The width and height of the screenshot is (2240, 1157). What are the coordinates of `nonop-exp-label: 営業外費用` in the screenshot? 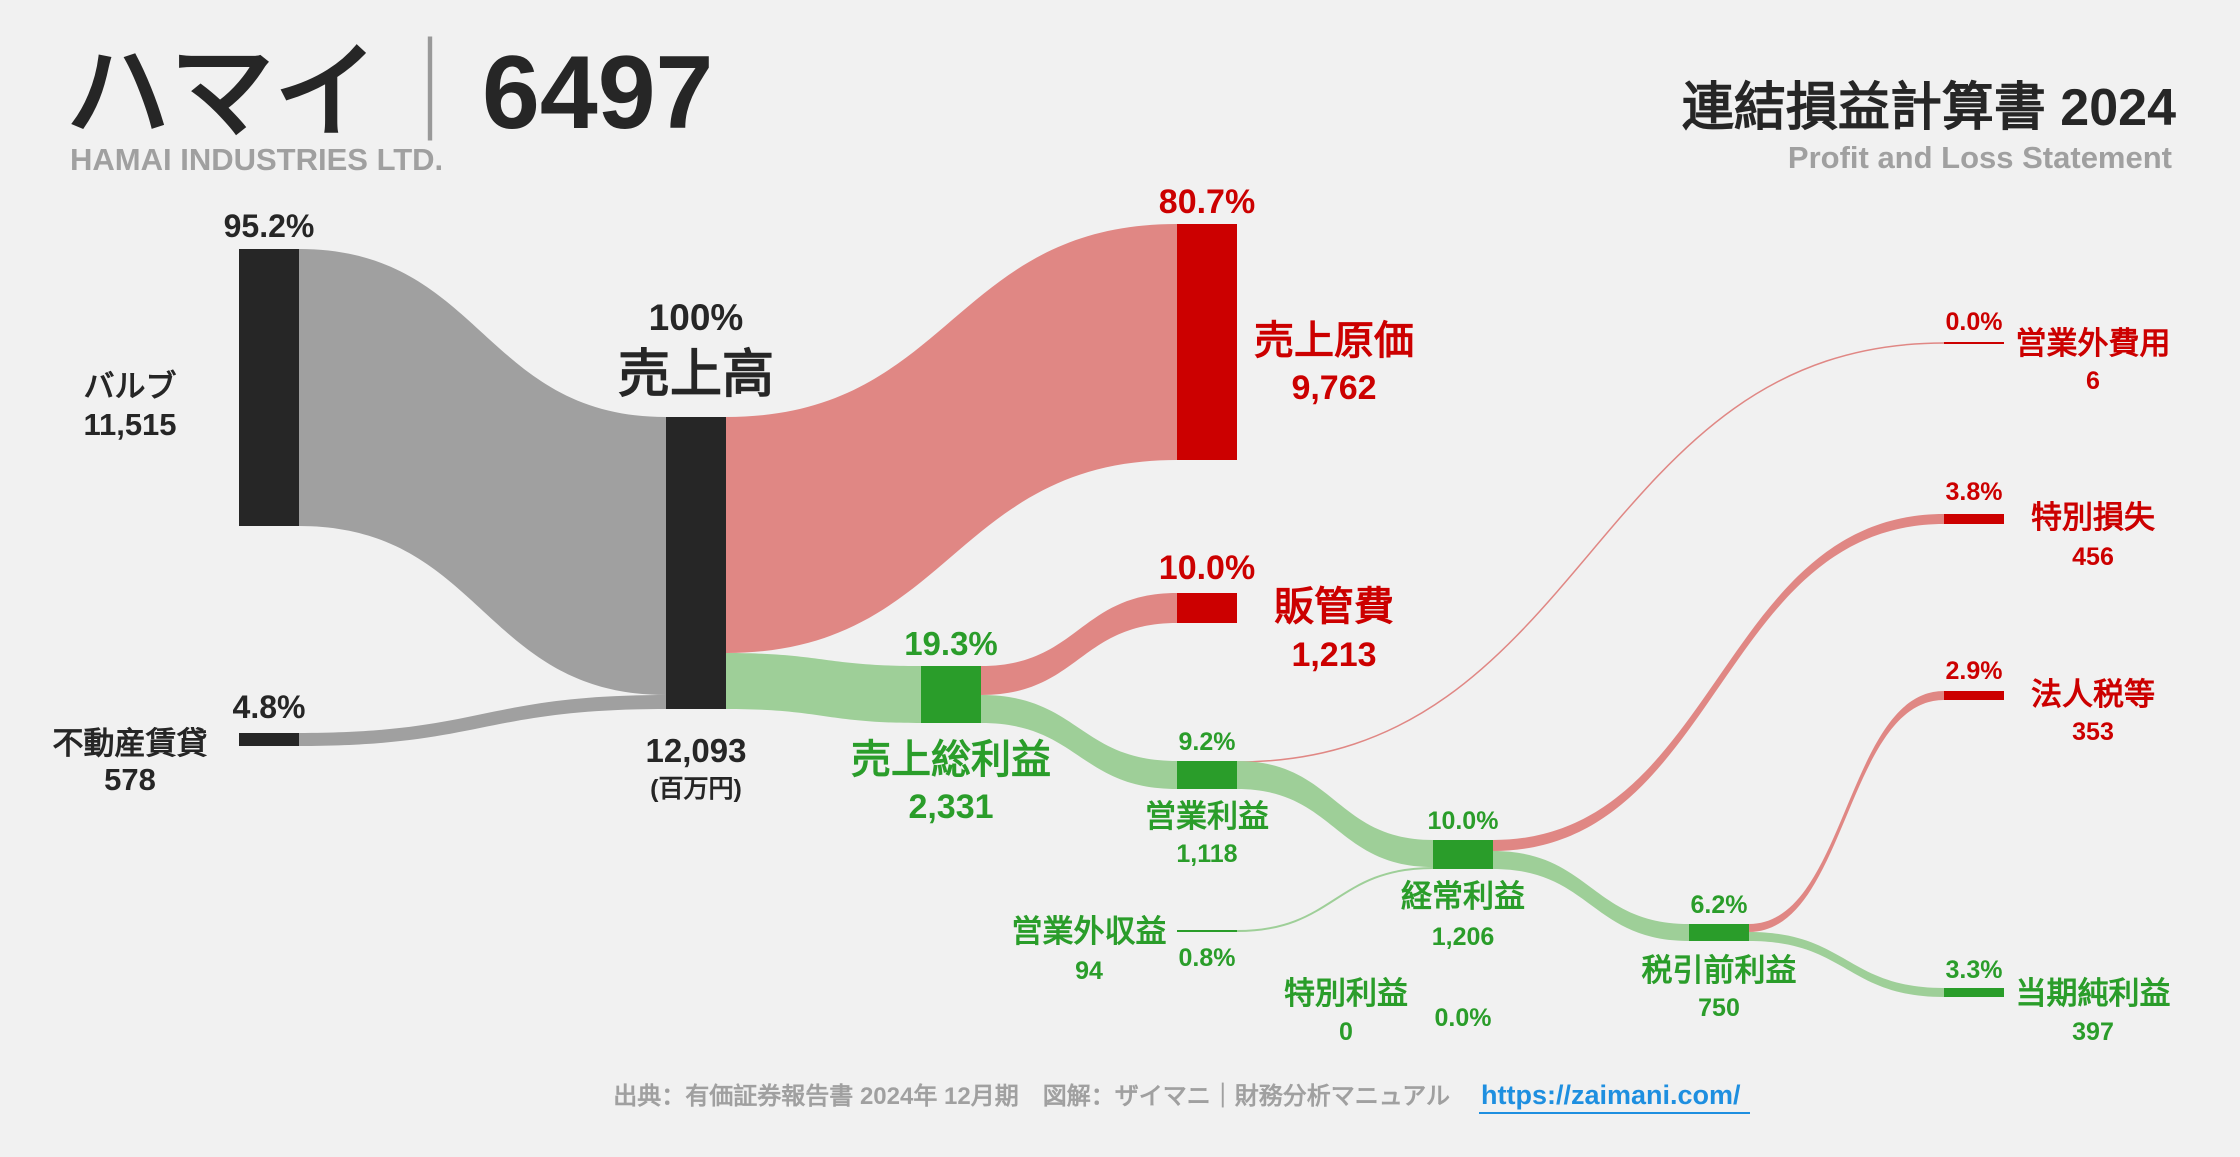 It's located at (2093, 343).